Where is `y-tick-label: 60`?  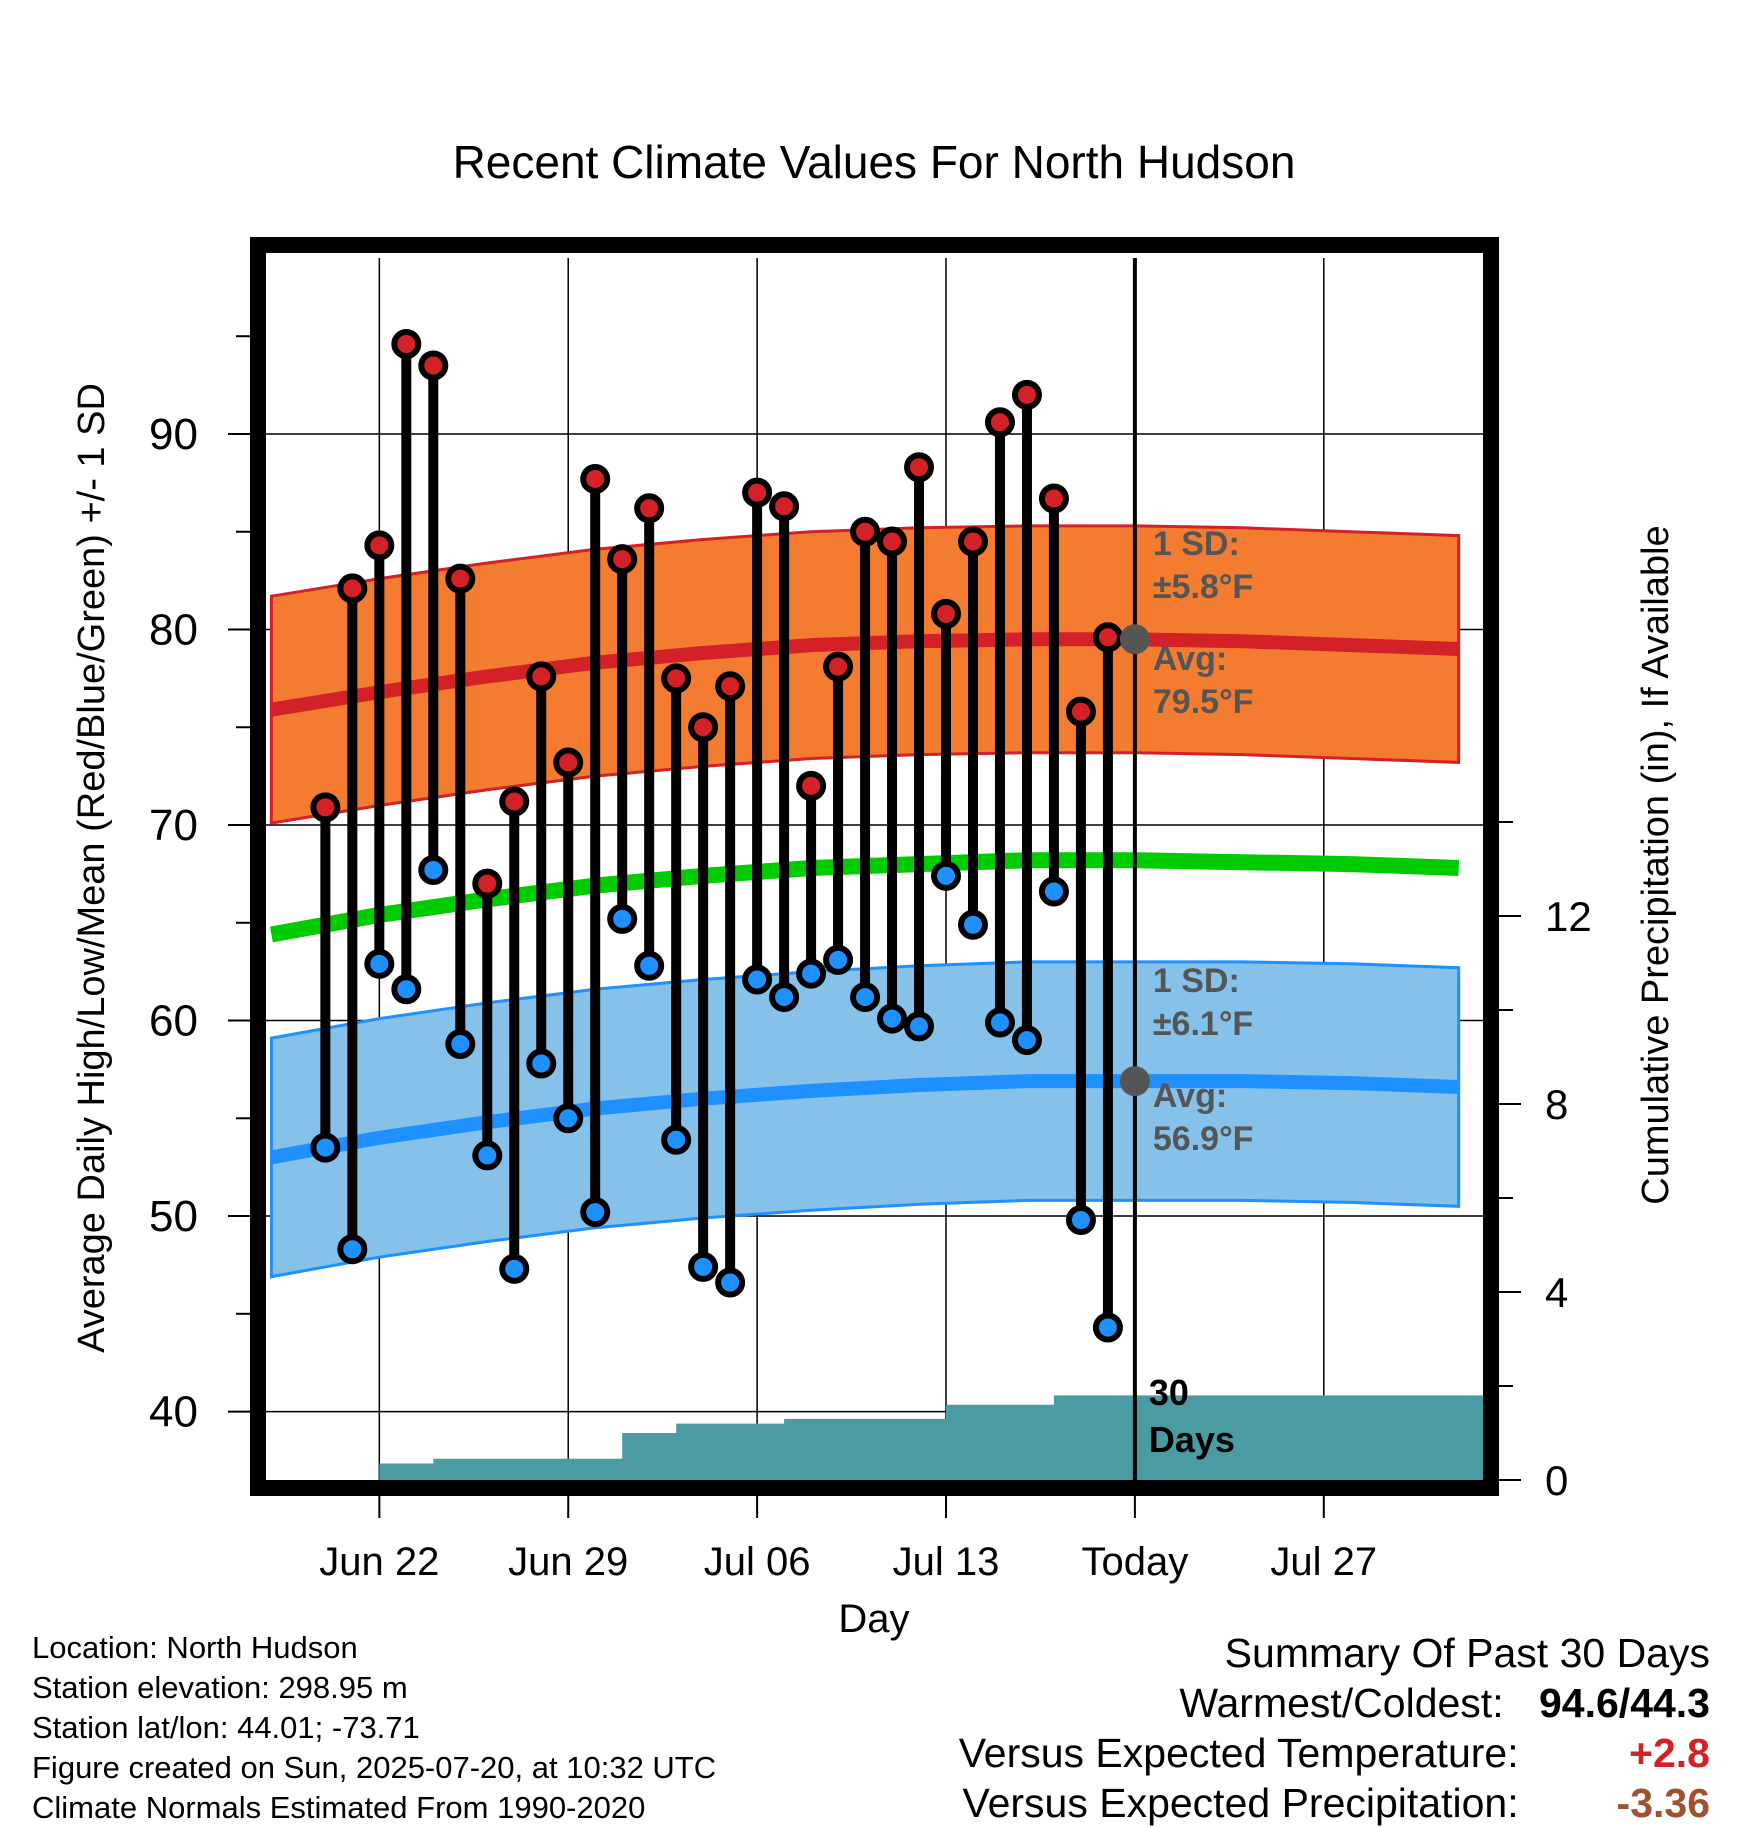
y-tick-label: 60 is located at coordinates (173, 1021).